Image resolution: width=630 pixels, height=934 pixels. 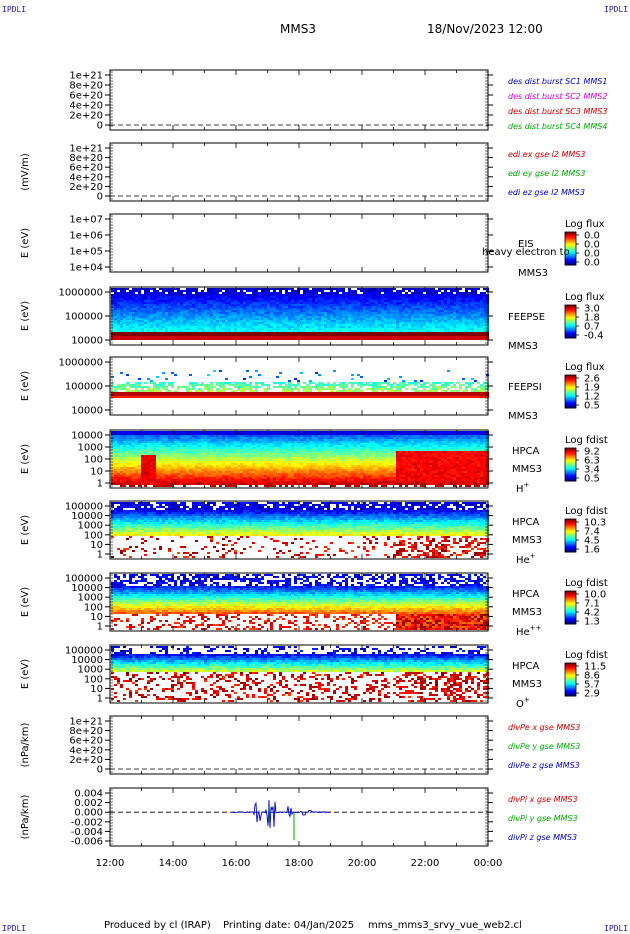 What do you see at coordinates (586, 440) in the screenshot?
I see `panel-6-colorbar-title: Log fdist` at bounding box center [586, 440].